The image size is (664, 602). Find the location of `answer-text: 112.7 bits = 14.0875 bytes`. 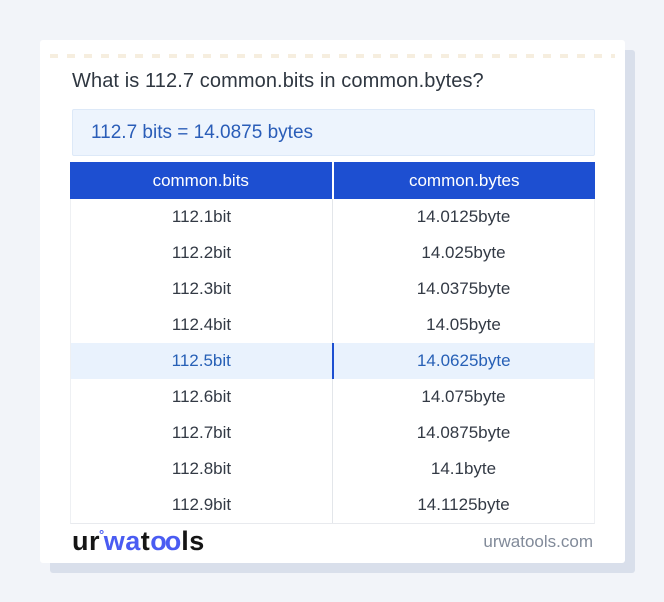

answer-text: 112.7 bits = 14.0875 bytes is located at coordinates (202, 132).